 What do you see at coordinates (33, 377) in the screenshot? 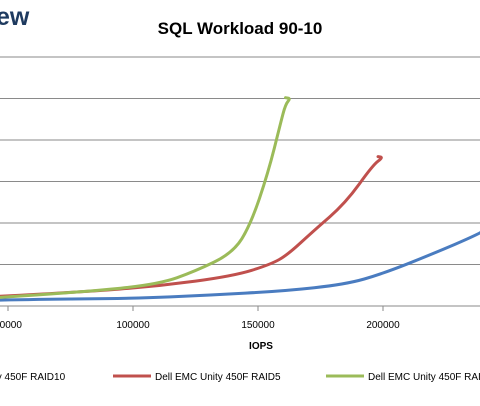
I see `legend-label: ty 450F RAID10` at bounding box center [33, 377].